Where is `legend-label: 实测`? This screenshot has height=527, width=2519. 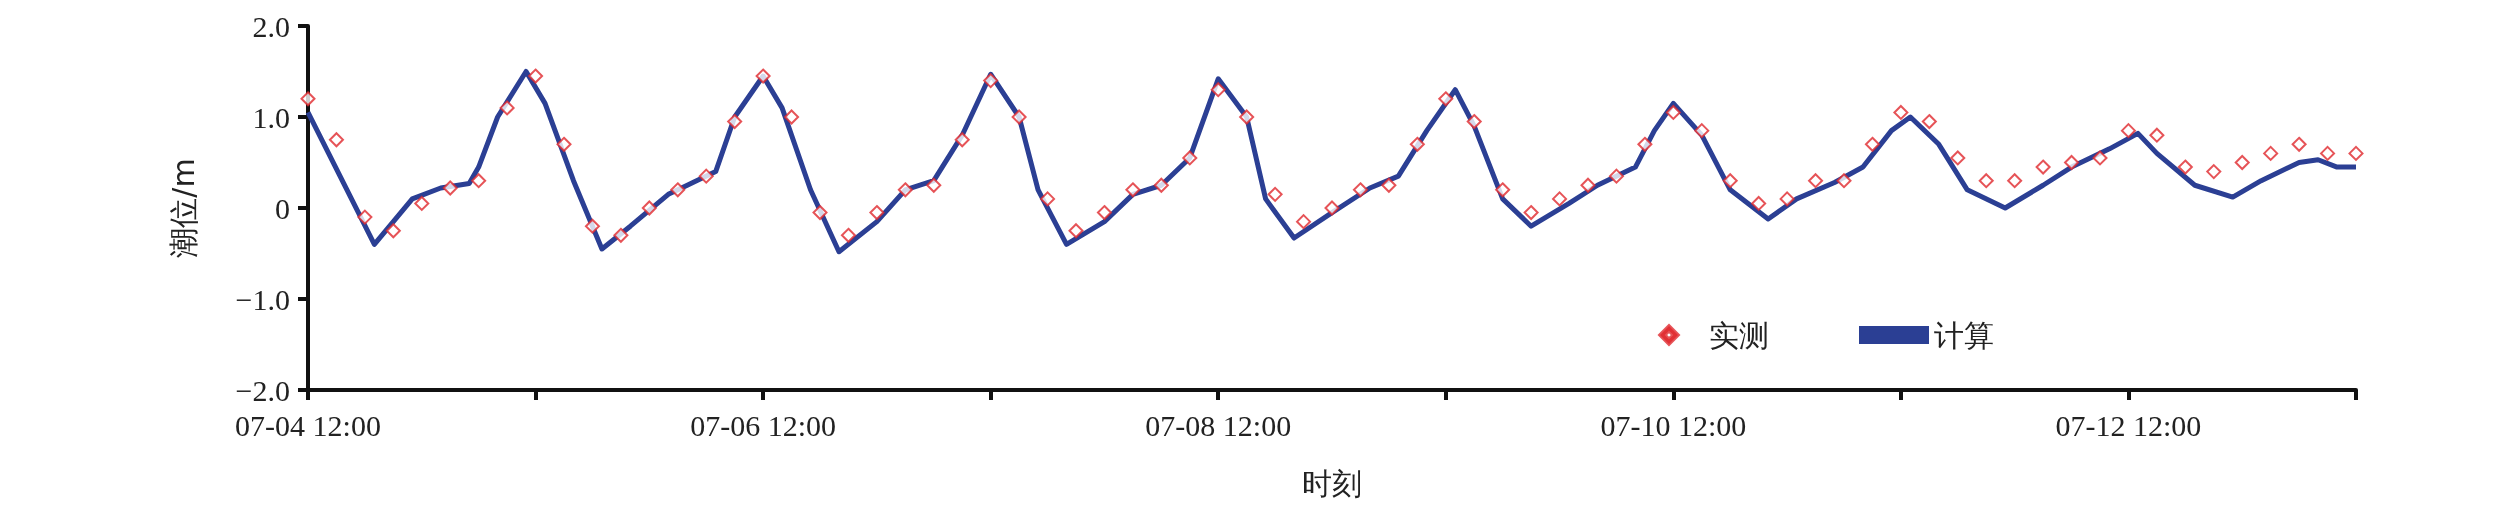
legend-label: 实测 is located at coordinates (1739, 335).